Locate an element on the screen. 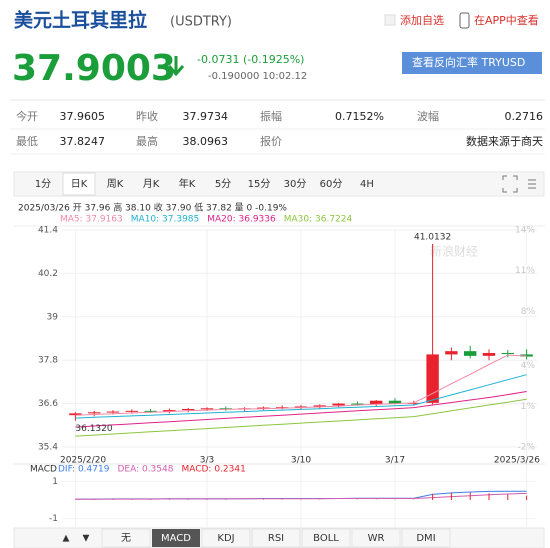  y2-tick-label: 1% is located at coordinates (528, 407).